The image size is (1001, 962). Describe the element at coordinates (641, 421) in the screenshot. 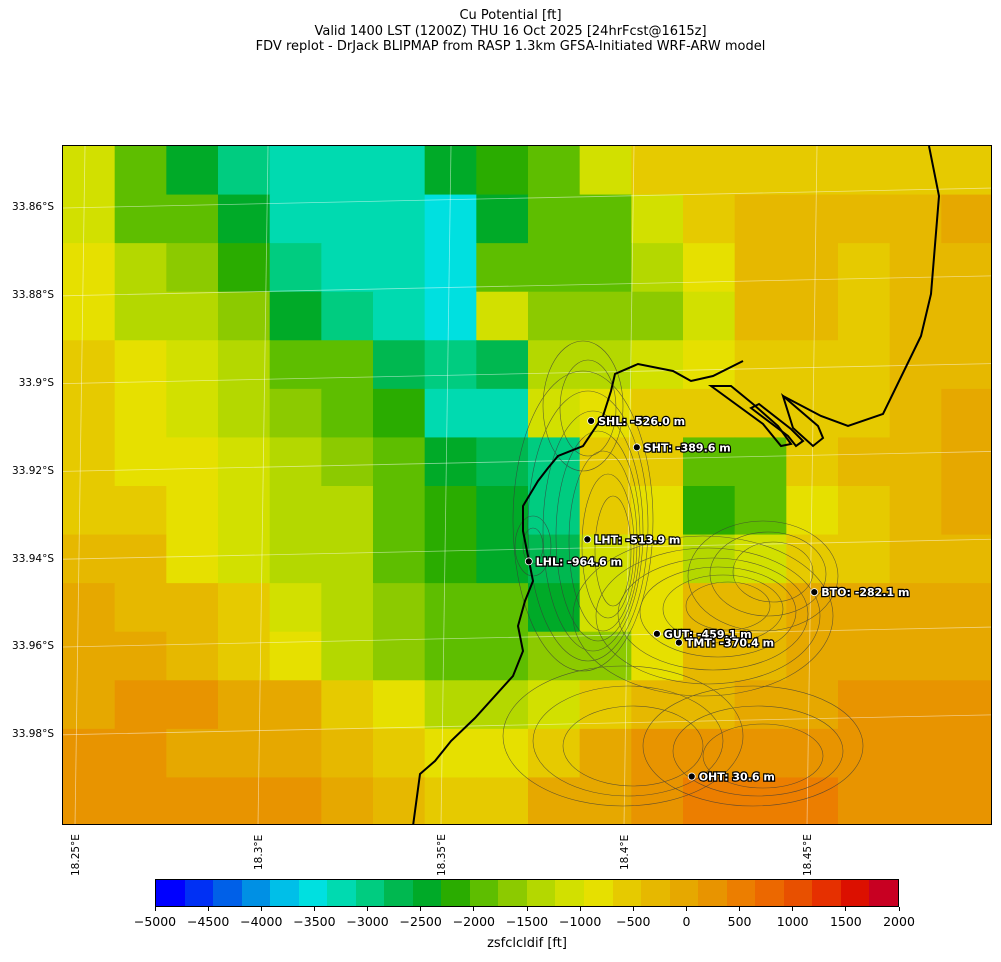

I see `station-label: SHL: -526.0 m` at that location.